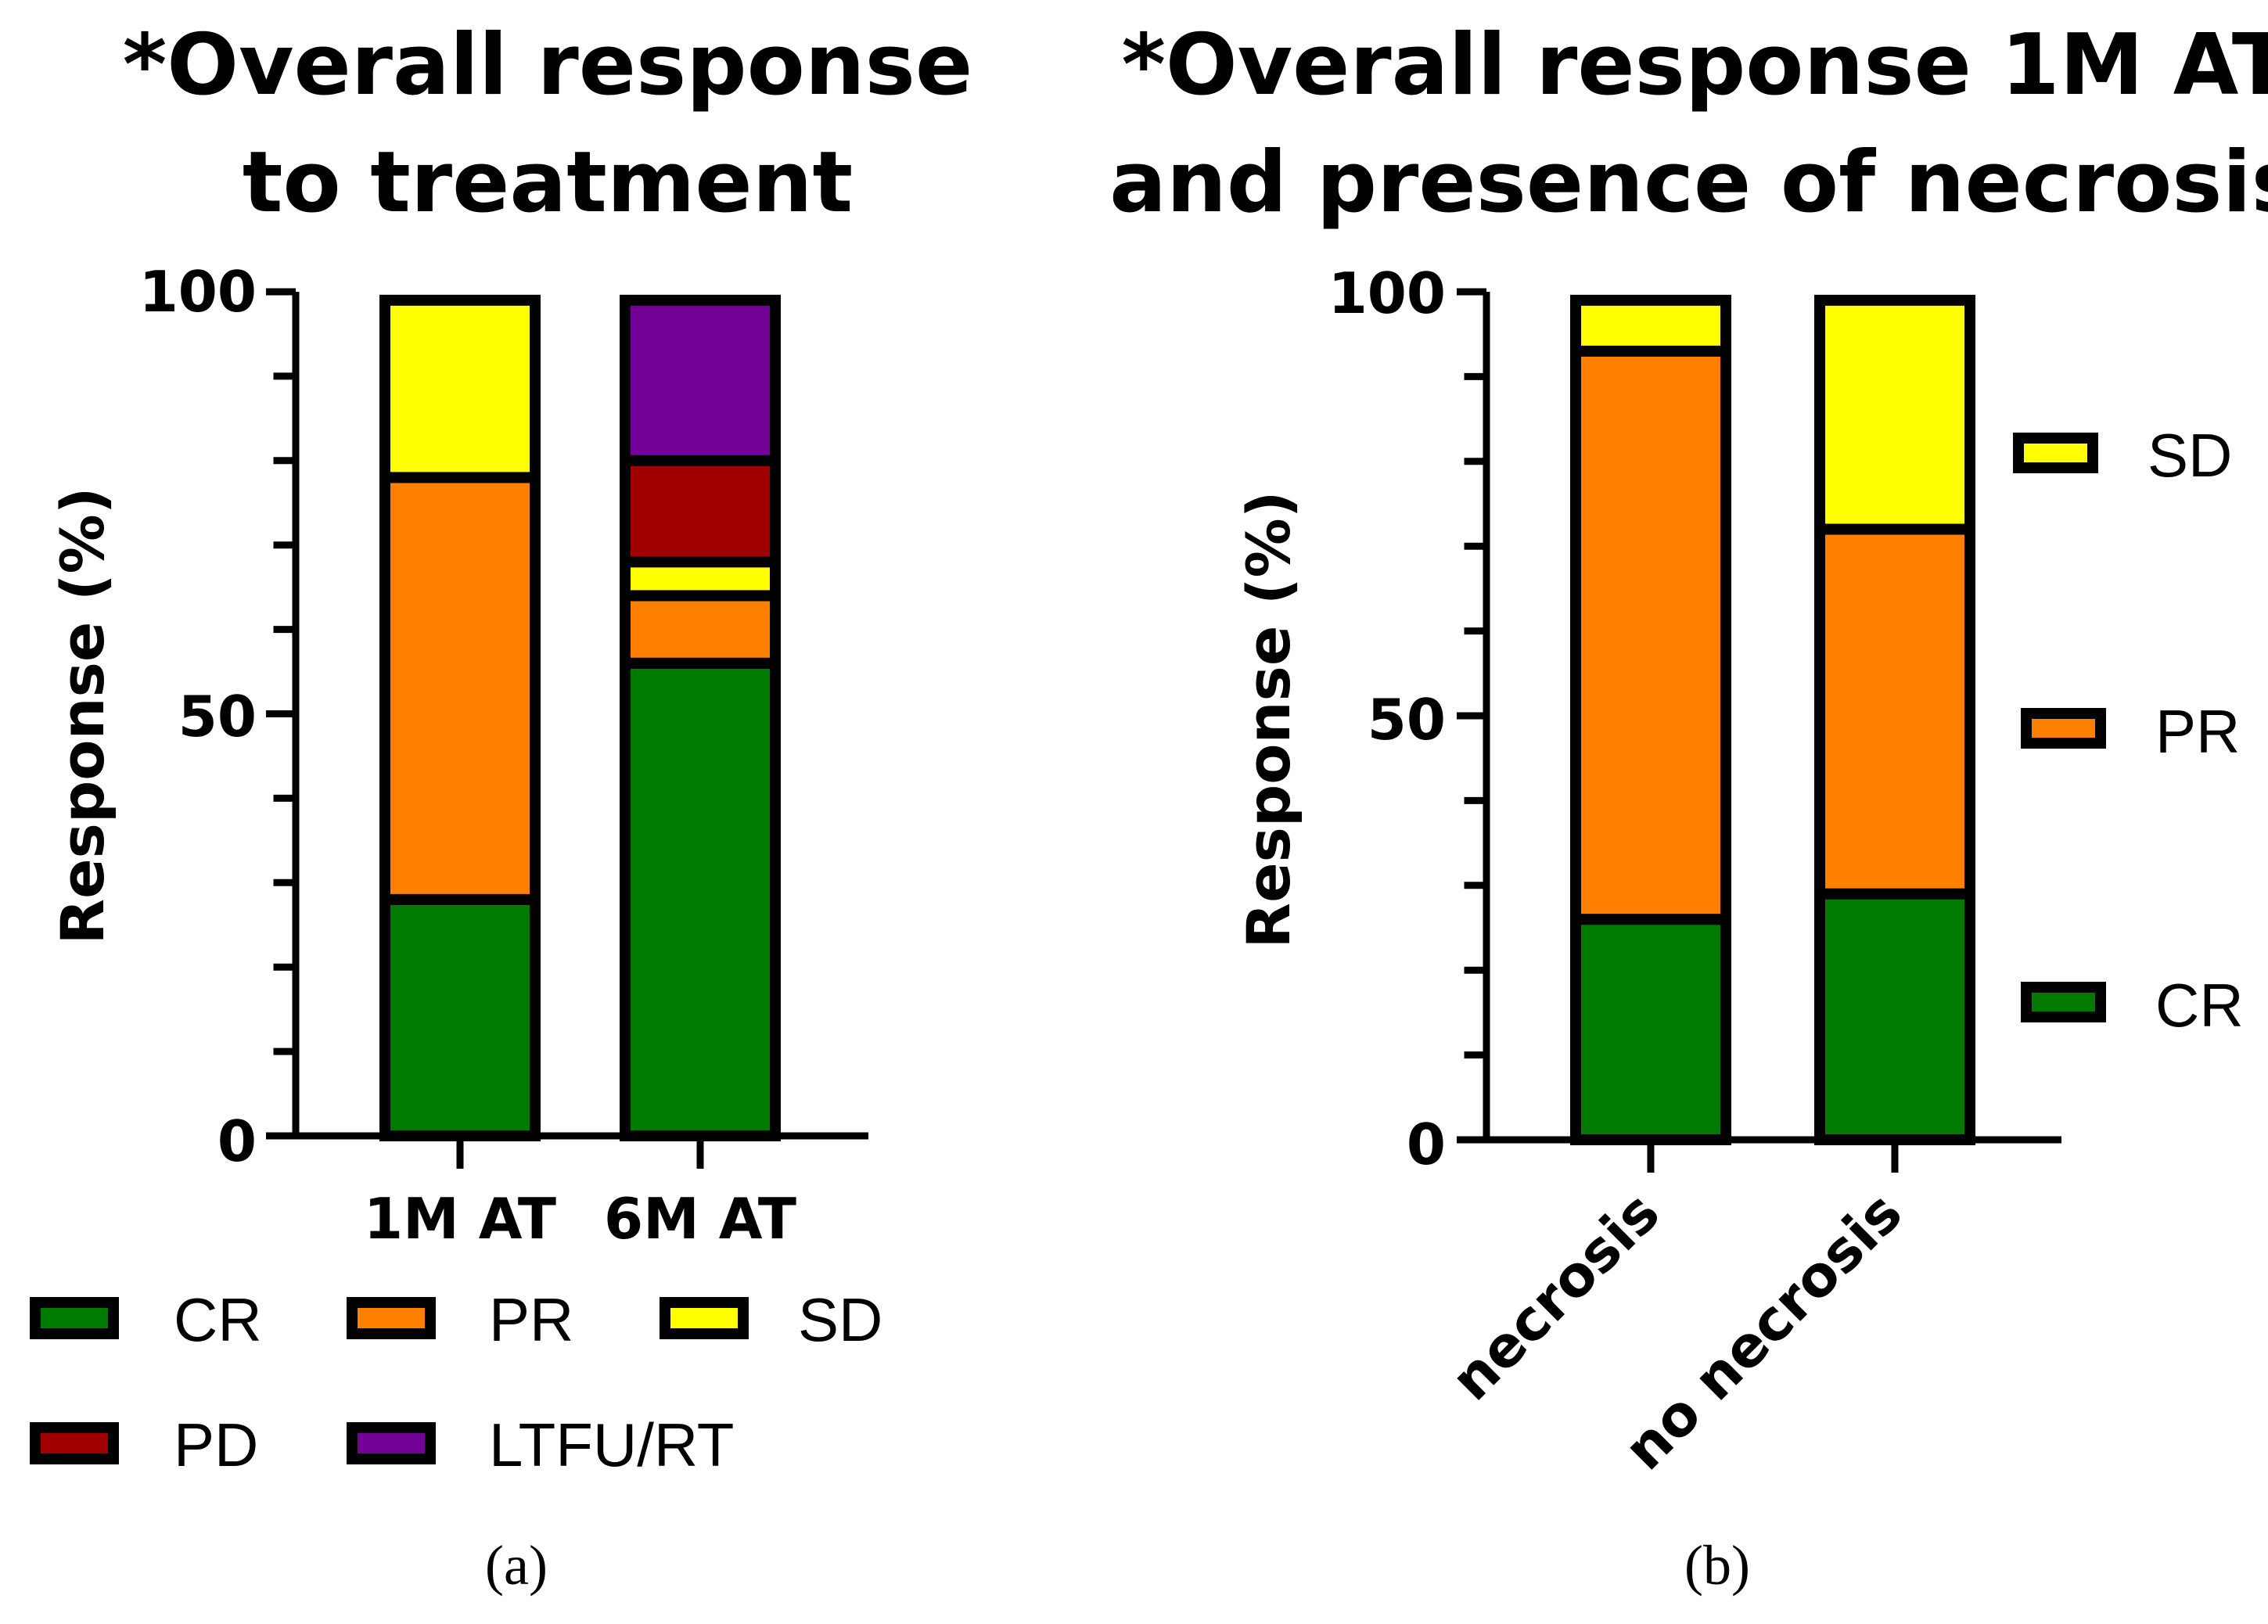 The image size is (2268, 1624). Describe the element at coordinates (2055, 453) in the screenshot. I see `legend-b-swatch-sd` at that location.